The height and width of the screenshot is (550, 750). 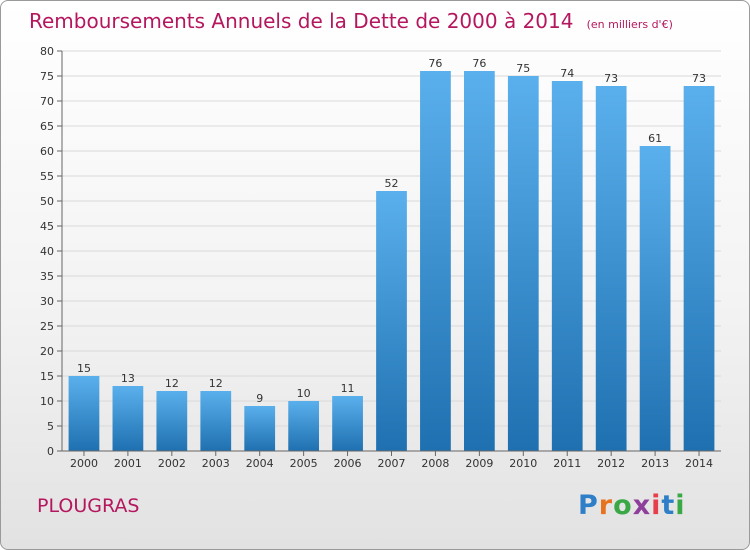 What do you see at coordinates (567, 463) in the screenshot?
I see `x-tick-label: 2011` at bounding box center [567, 463].